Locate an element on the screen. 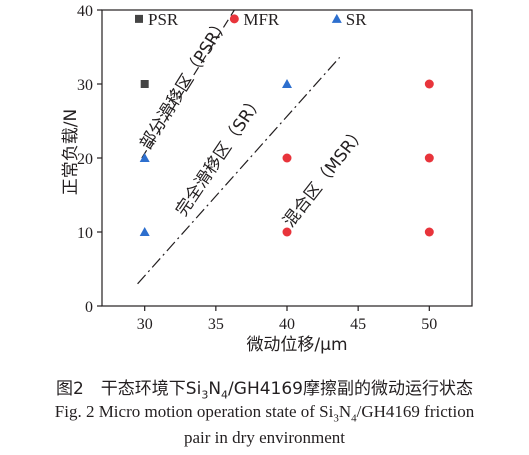  legend-label-mfr: MFR is located at coordinates (261, 19).